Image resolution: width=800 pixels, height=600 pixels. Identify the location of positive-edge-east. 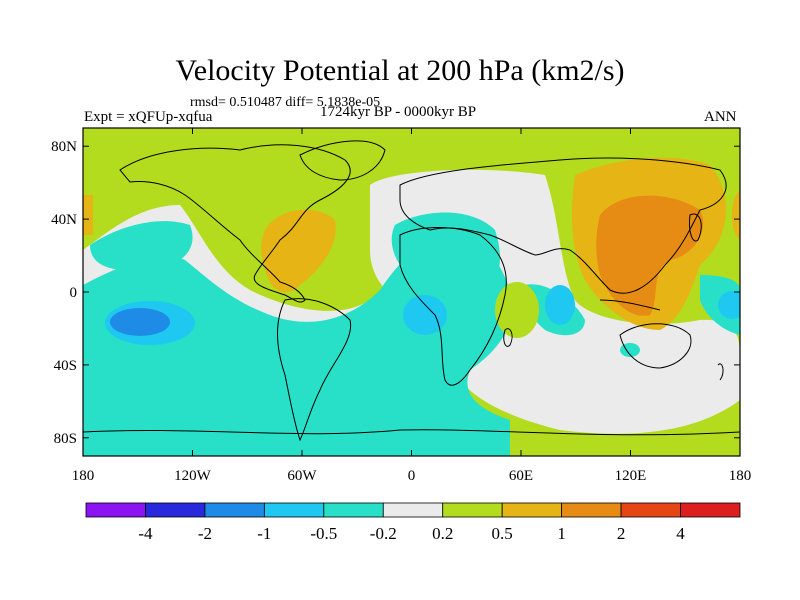
(736, 215).